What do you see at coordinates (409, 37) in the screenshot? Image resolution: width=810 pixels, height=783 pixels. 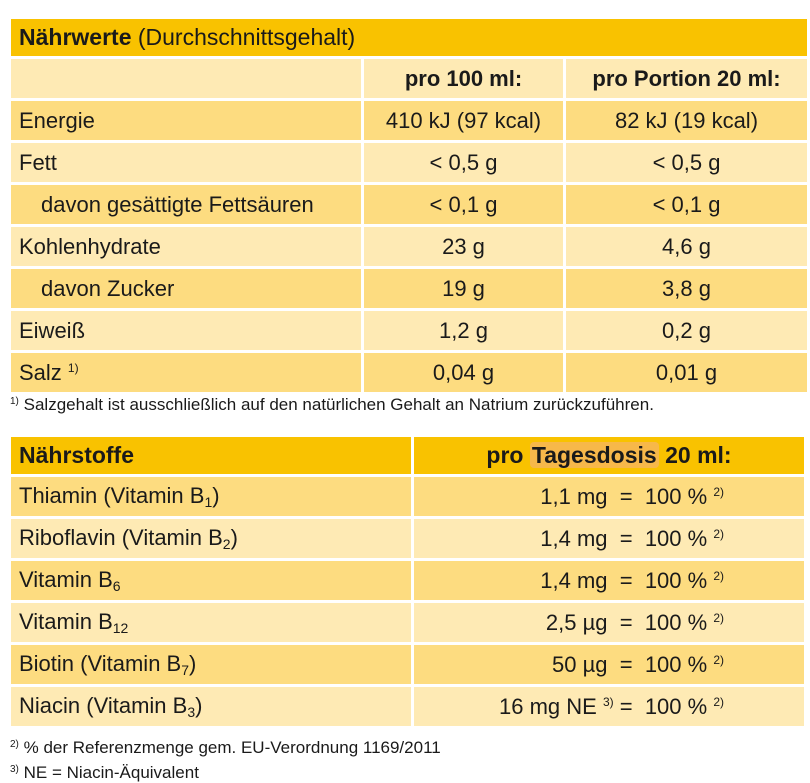 I see `naehrwerte-title: Nährwerte (Durchschnittsgehalt)` at bounding box center [409, 37].